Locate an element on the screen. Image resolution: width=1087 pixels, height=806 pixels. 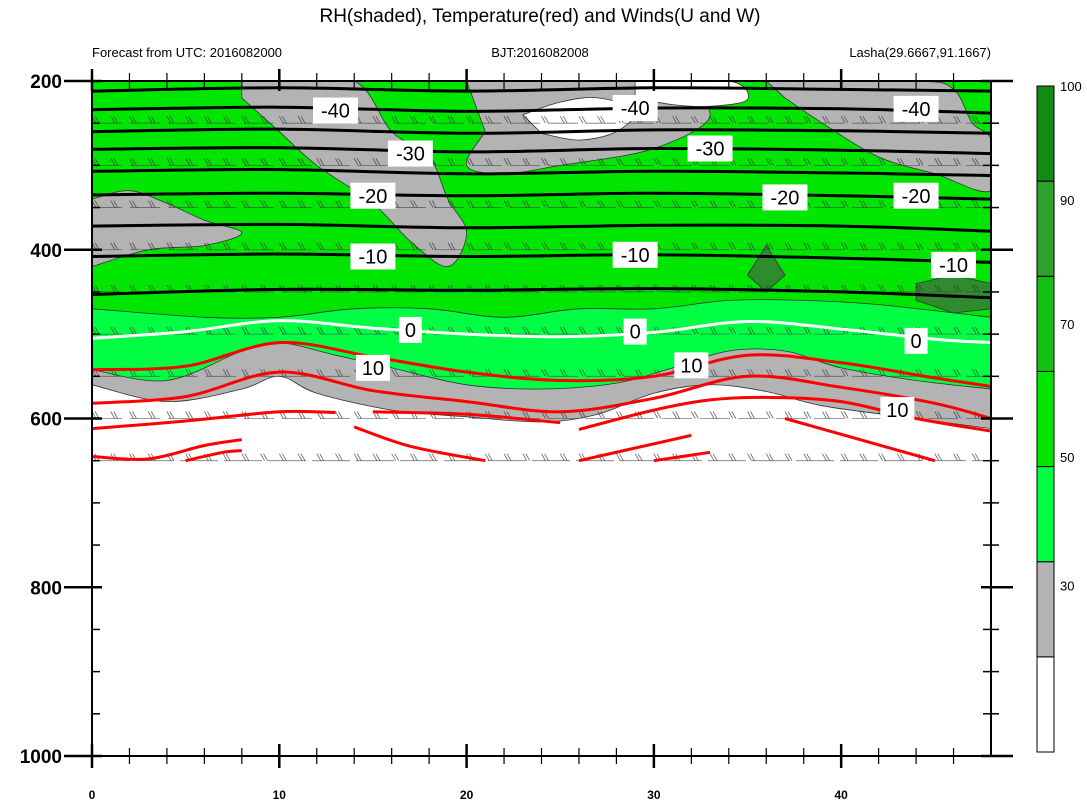
contour-label: -10 is located at coordinates (373, 256).